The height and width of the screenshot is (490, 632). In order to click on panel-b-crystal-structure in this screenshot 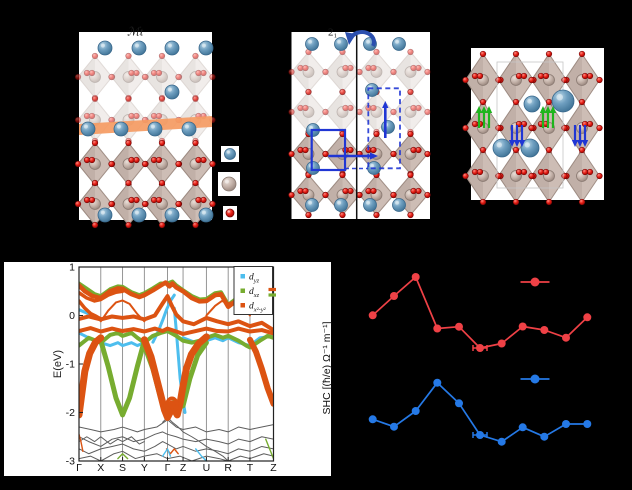, I will do `click(359, 124)`.